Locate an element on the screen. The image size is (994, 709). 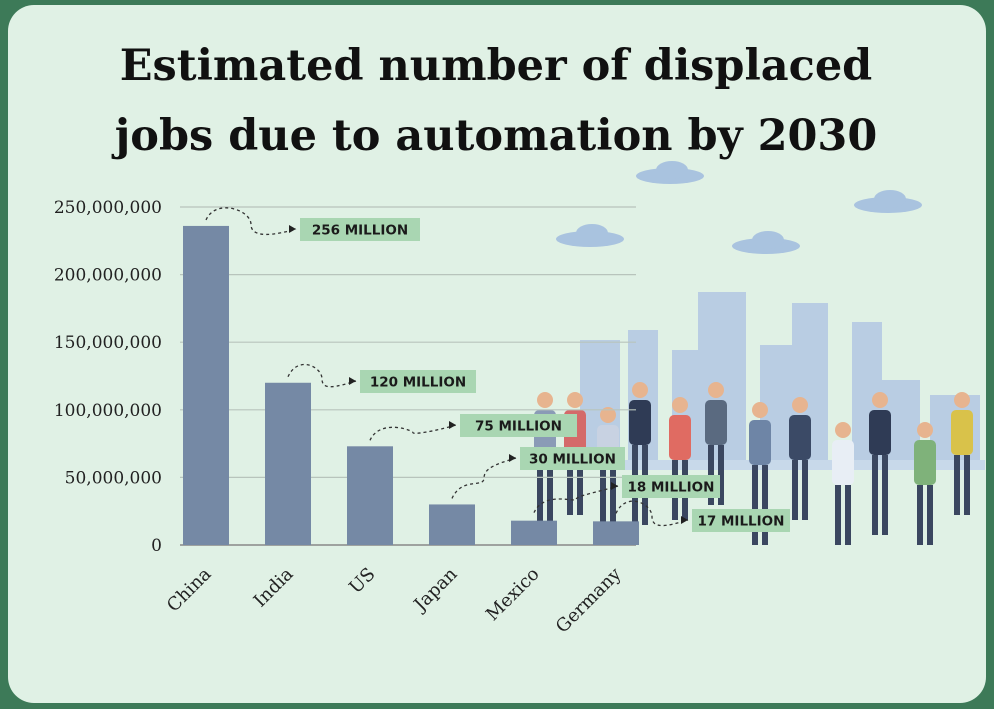
y-tick-label: 100,000,000 is located at coordinates (108, 411).